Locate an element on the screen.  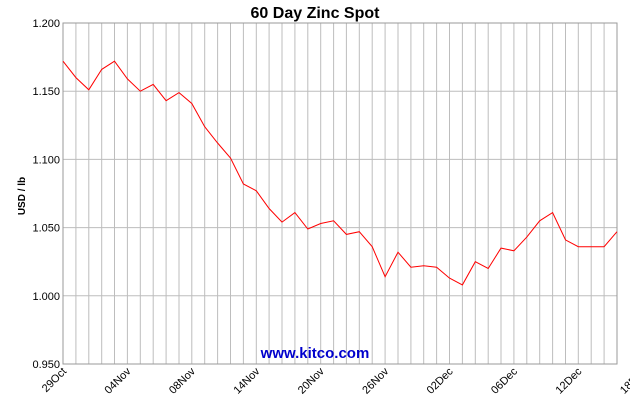
y-tick-label: 0.950 is located at coordinates (46, 365).